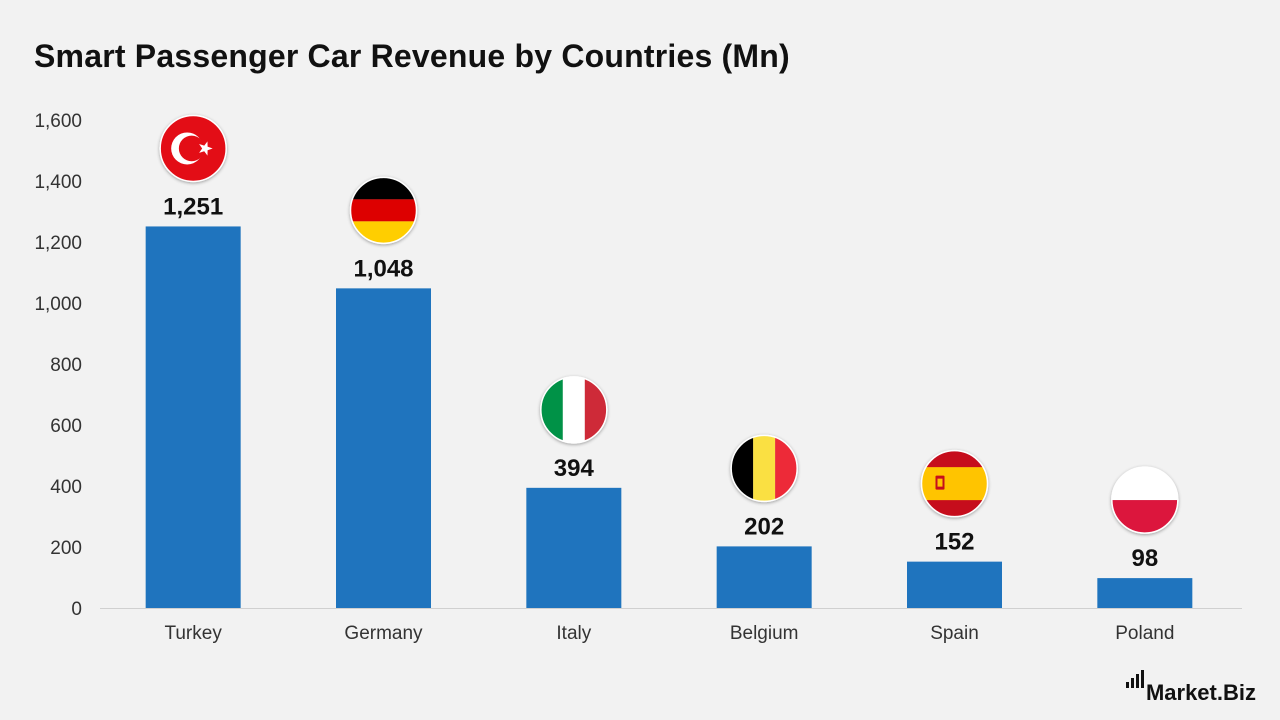 This screenshot has height=720, width=1280. Describe the element at coordinates (383, 448) in the screenshot. I see `bar-germany` at that location.